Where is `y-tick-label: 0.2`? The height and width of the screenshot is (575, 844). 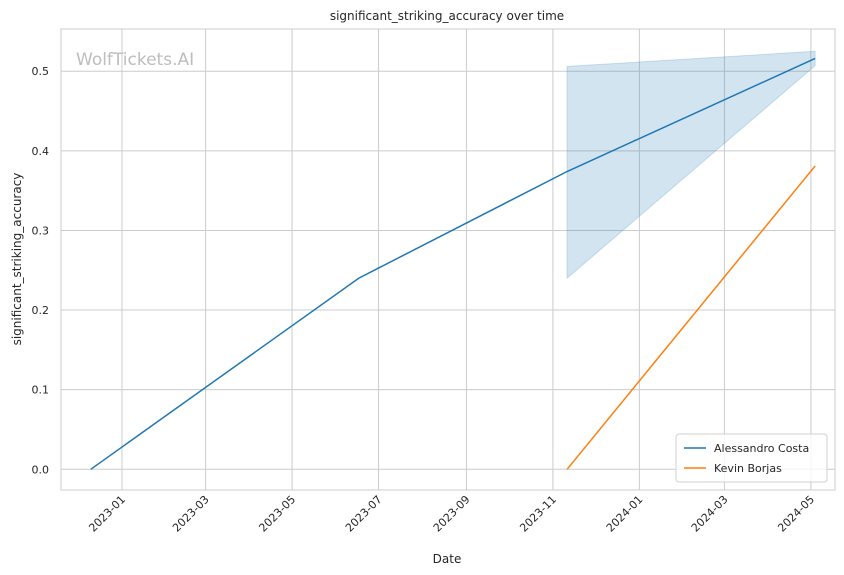
y-tick-label: 0.2 is located at coordinates (41, 310).